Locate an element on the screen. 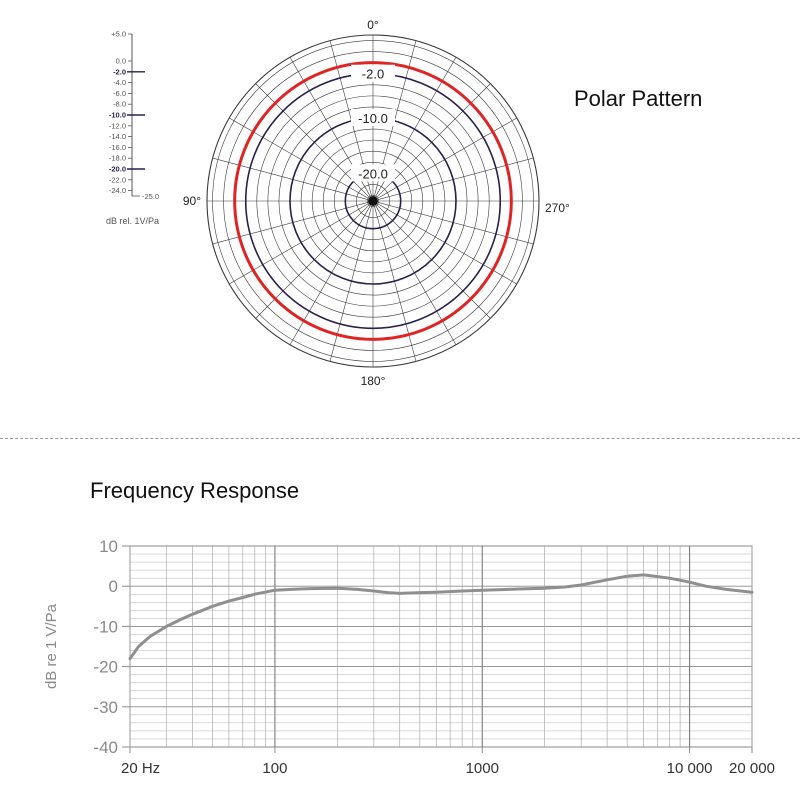 The width and height of the screenshot is (800, 800). polar-scale-label: -22.0 is located at coordinates (117, 179).